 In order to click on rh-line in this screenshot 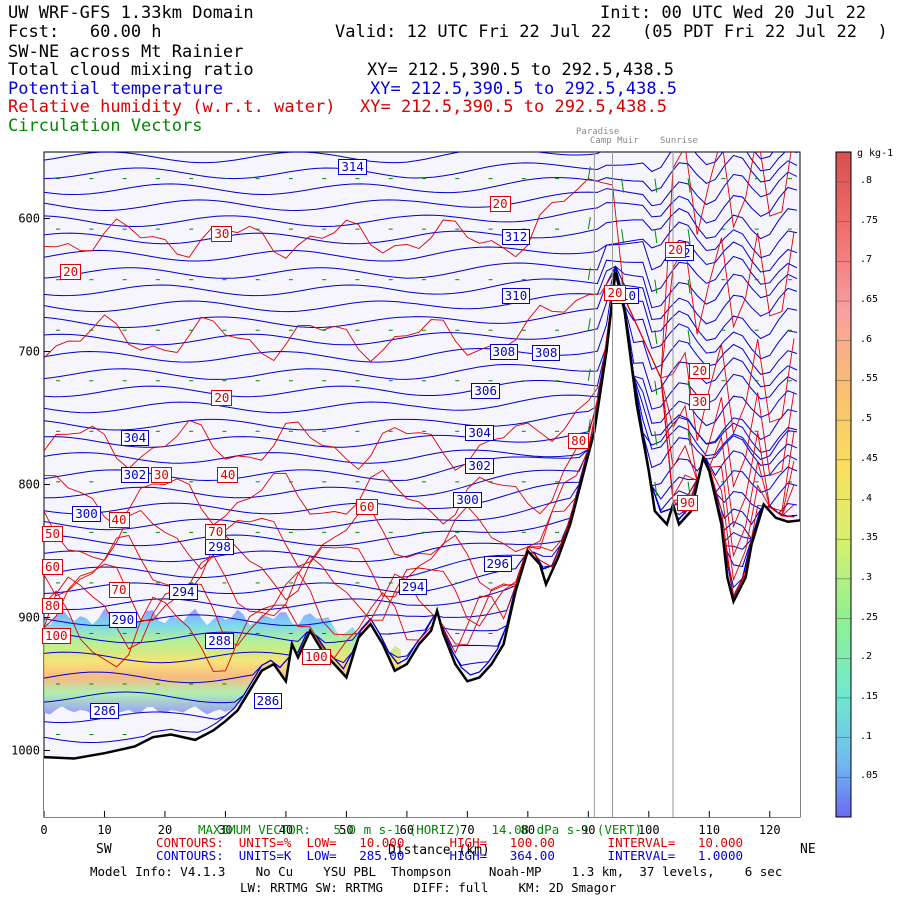, I will do `click(419, 305)`.